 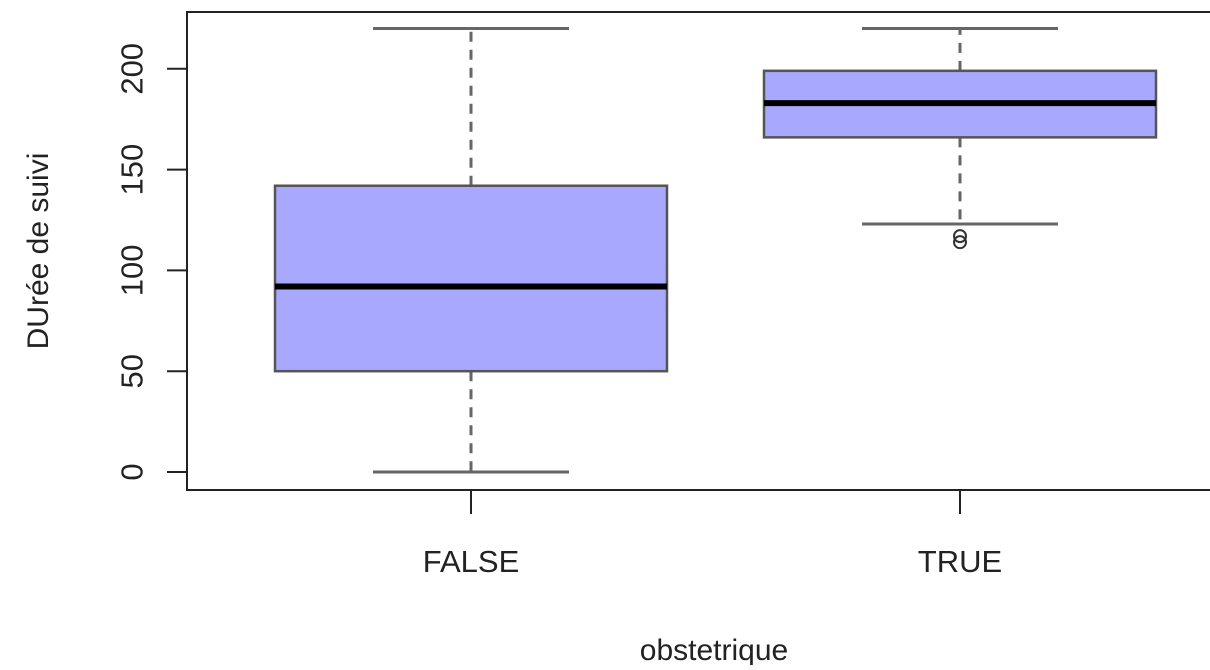 What do you see at coordinates (714, 649) in the screenshot?
I see `x-axis-label: obstetrique` at bounding box center [714, 649].